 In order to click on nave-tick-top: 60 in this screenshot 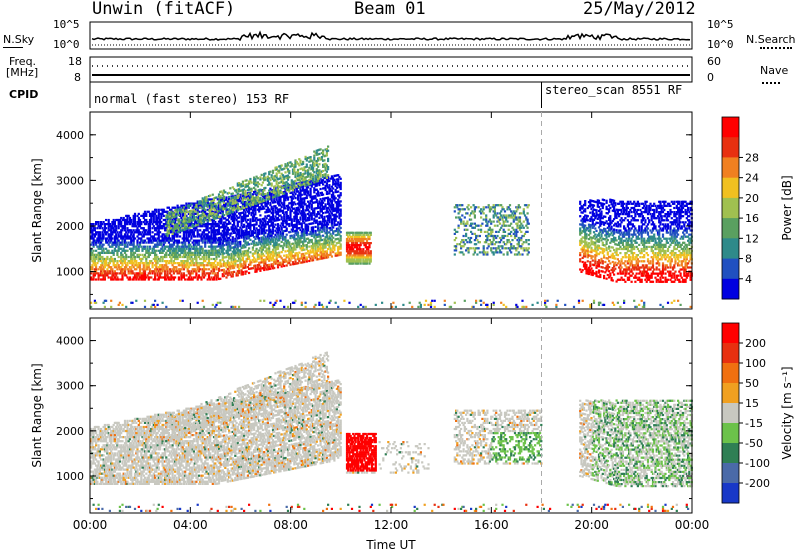, I will do `click(714, 61)`.